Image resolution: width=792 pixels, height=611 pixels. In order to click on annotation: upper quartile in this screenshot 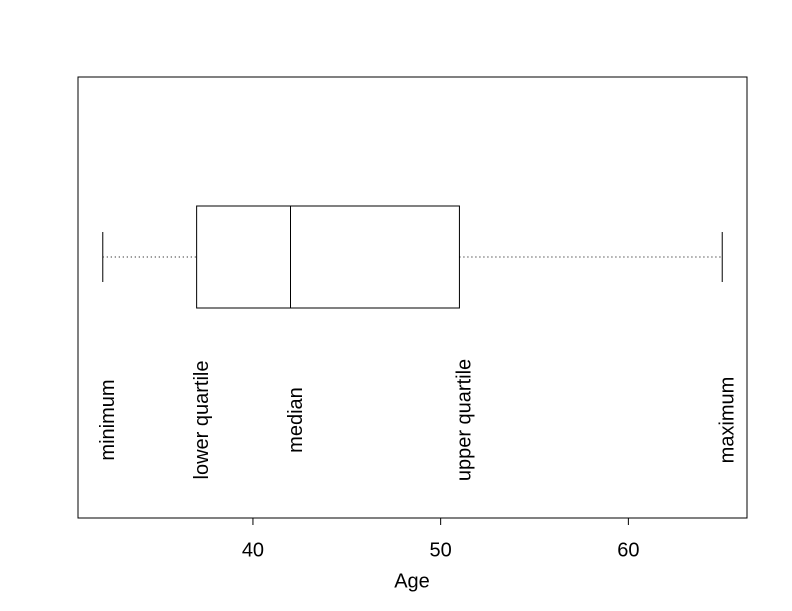, I will do `click(465, 420)`.